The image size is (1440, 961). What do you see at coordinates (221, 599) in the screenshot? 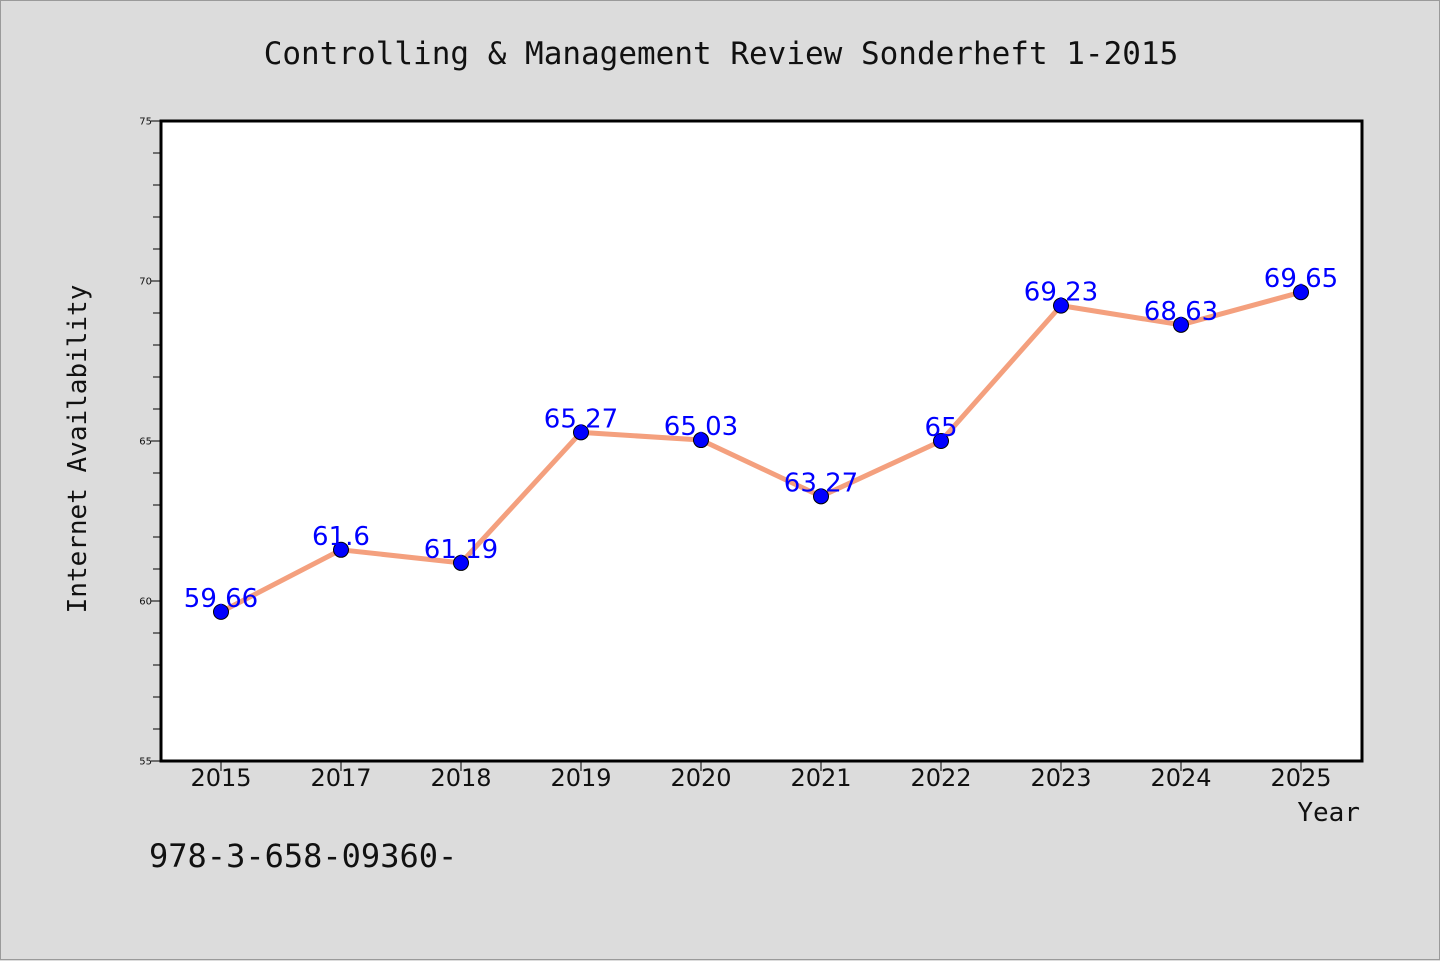
I see `data-label: 59.66` at bounding box center [221, 599].